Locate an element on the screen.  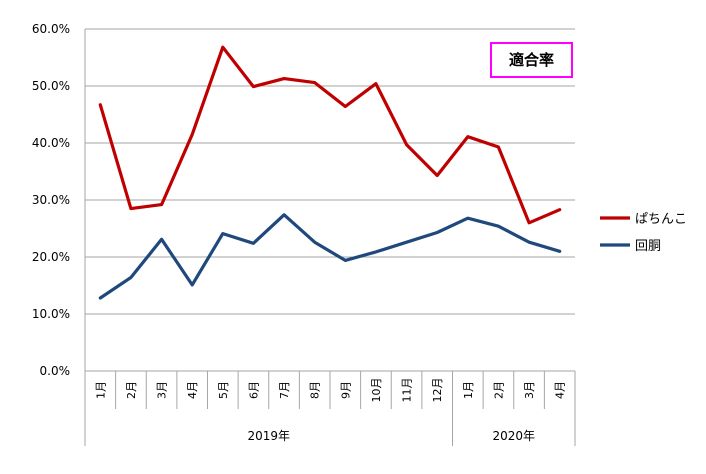
y-axis-tick-labels: 0.0% 10.0% 20.0% 30.0% 40.0% 50.0% 60.0% is located at coordinates (51, 200).